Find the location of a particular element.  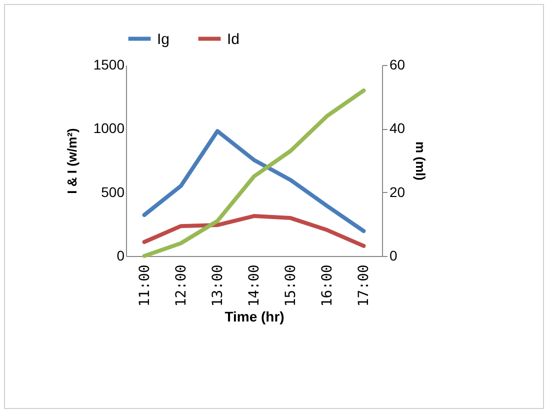

y2-tick-label: 0 is located at coordinates (394, 256).